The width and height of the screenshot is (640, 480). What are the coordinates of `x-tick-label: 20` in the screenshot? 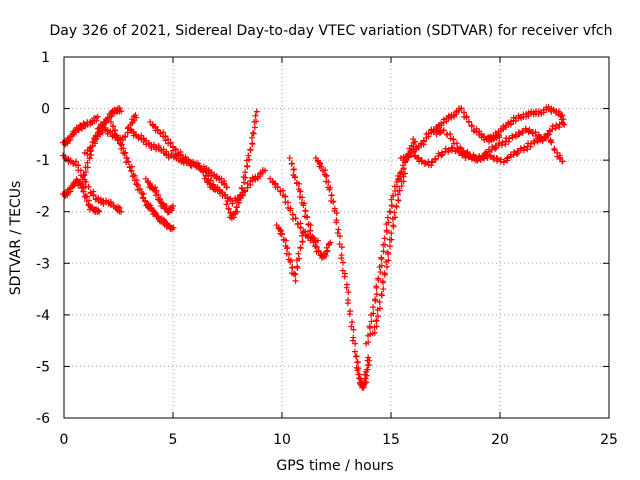 It's located at (500, 440).